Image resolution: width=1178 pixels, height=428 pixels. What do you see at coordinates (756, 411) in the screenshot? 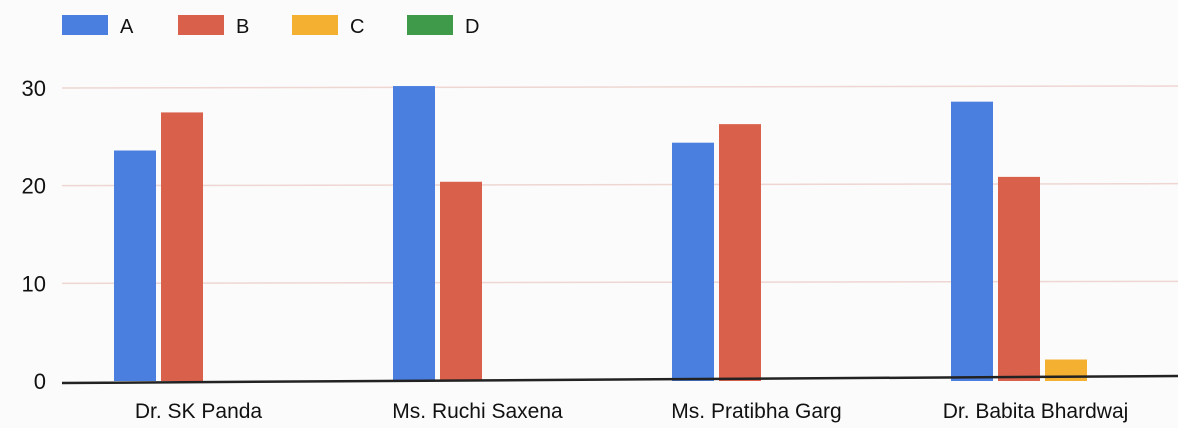
I see `x-category-label: Ms. Pratibha Garg` at bounding box center [756, 411].